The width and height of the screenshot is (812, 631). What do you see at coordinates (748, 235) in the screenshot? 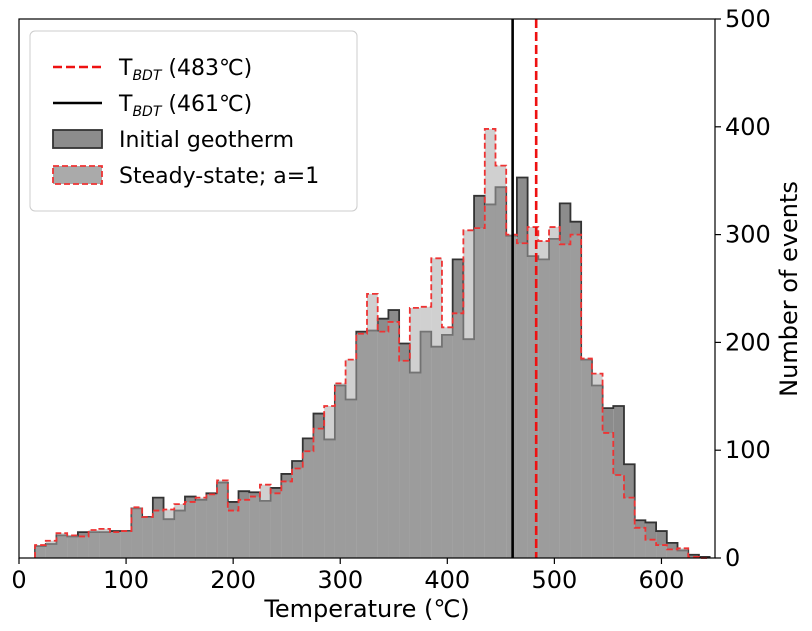
I see `y-tick-label: 300` at bounding box center [748, 235].